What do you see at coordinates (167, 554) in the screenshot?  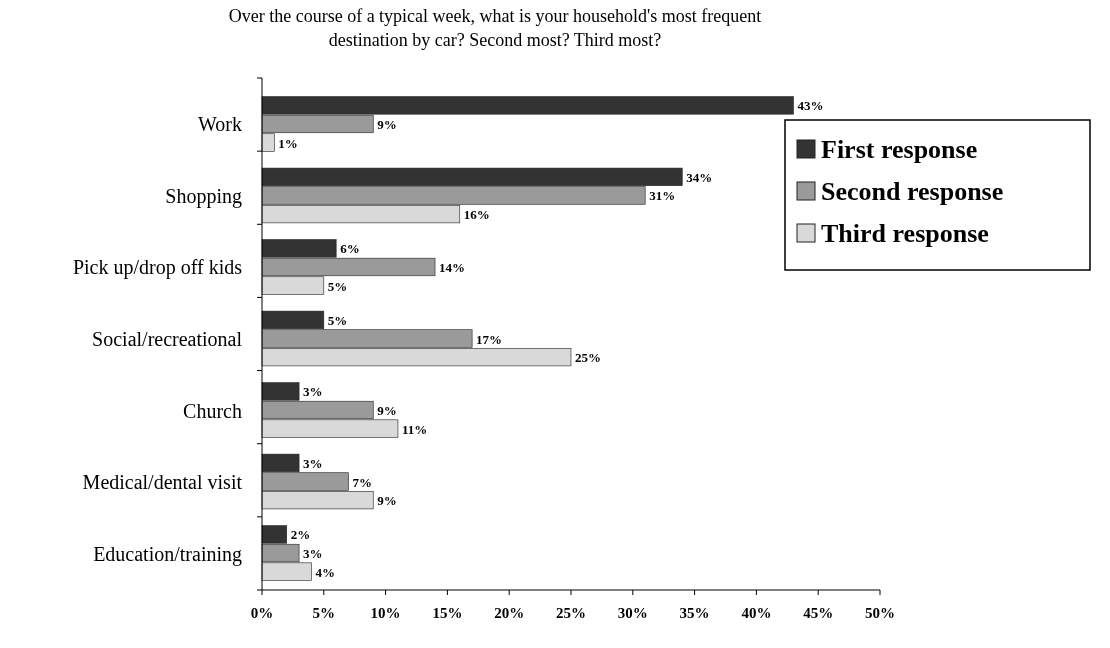 I see `y-tick-label: Education/training` at bounding box center [167, 554].